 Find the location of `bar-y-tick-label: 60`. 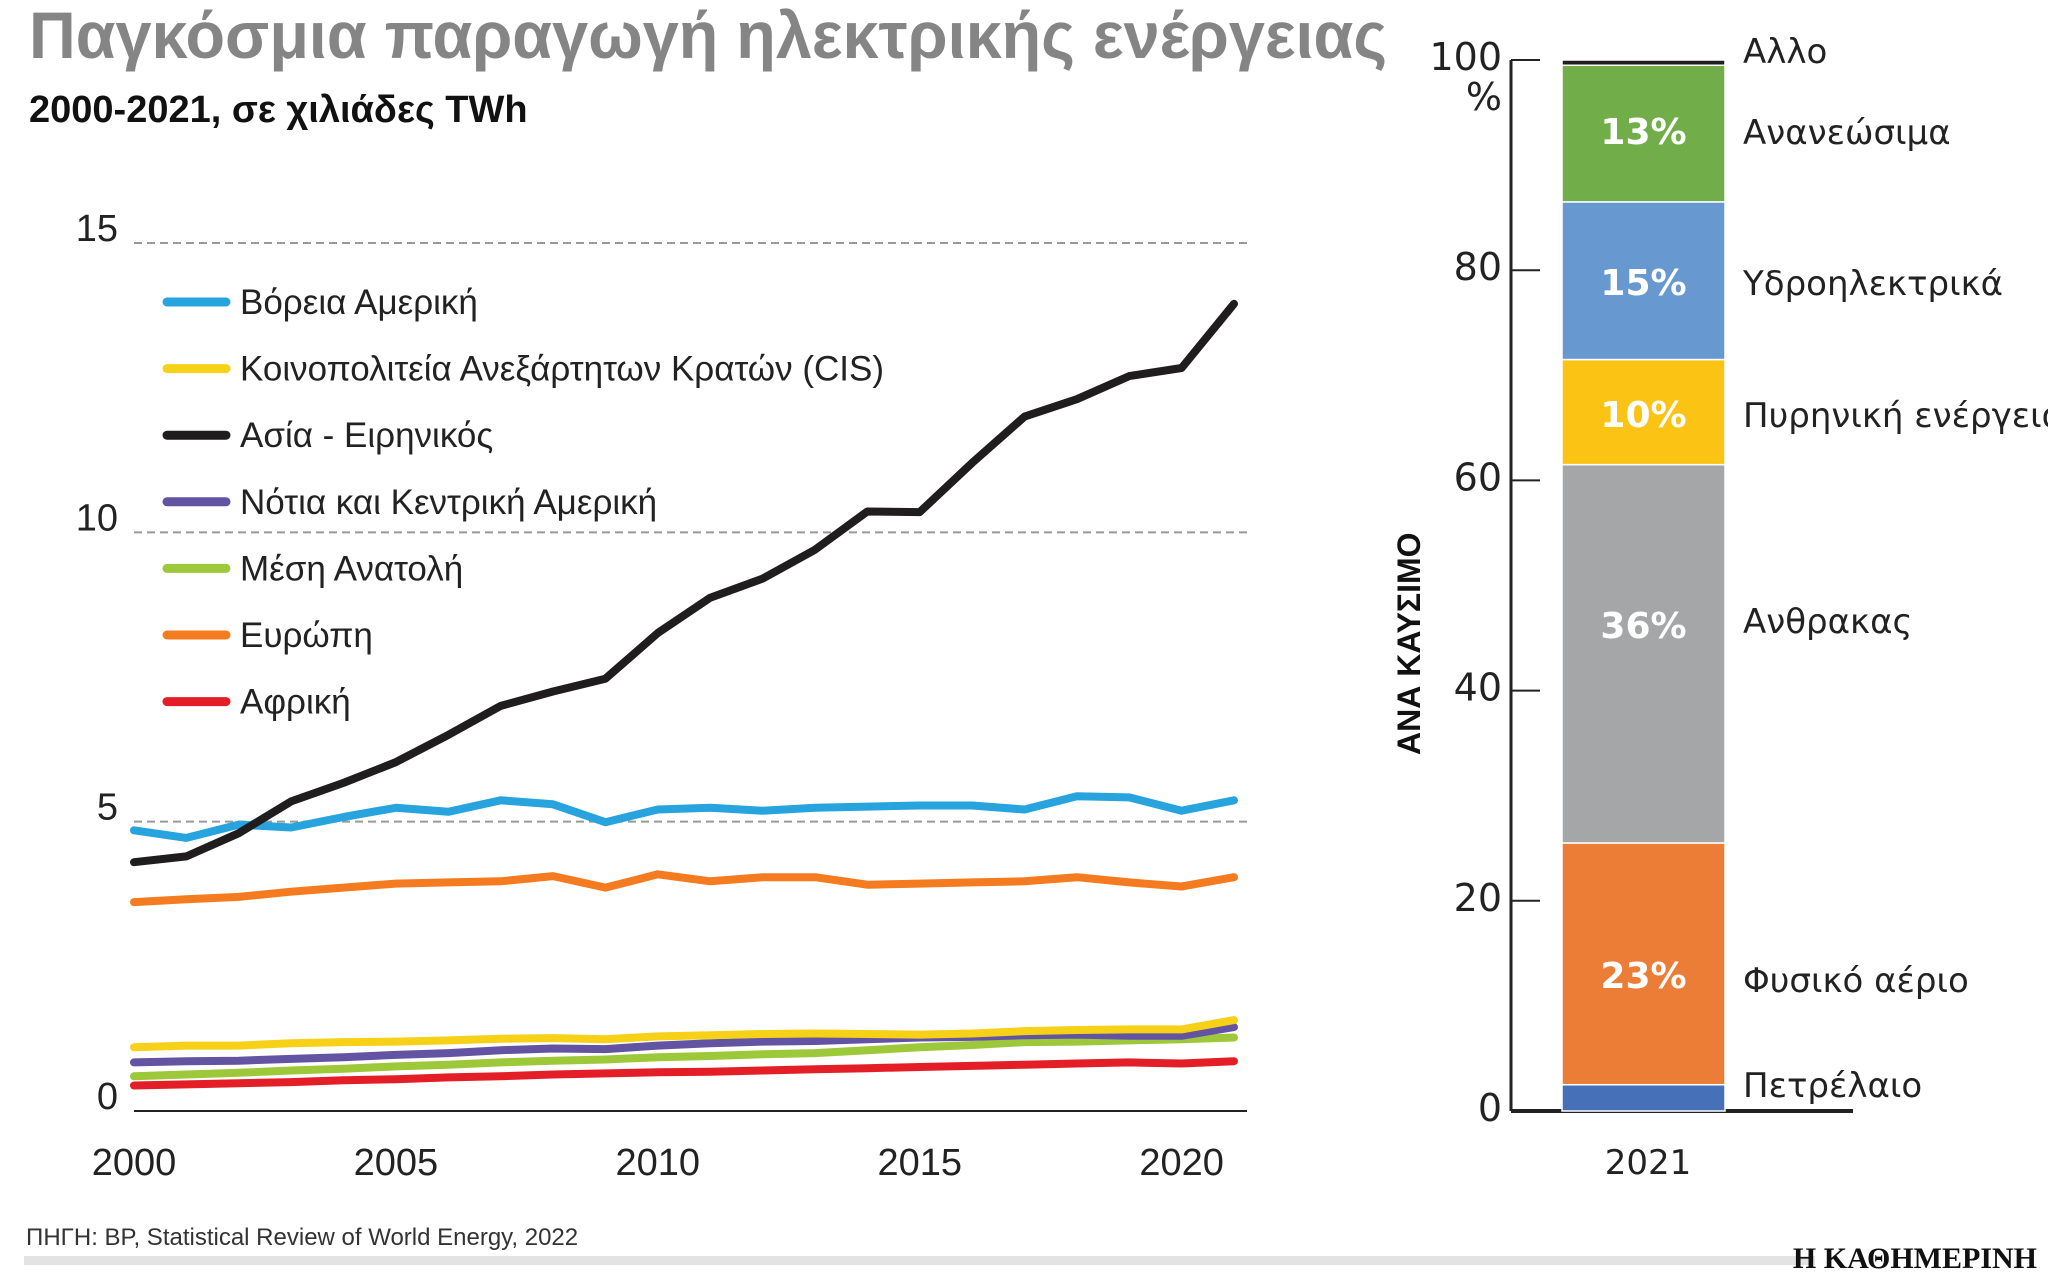

bar-y-tick-label: 60 is located at coordinates (1478, 477).